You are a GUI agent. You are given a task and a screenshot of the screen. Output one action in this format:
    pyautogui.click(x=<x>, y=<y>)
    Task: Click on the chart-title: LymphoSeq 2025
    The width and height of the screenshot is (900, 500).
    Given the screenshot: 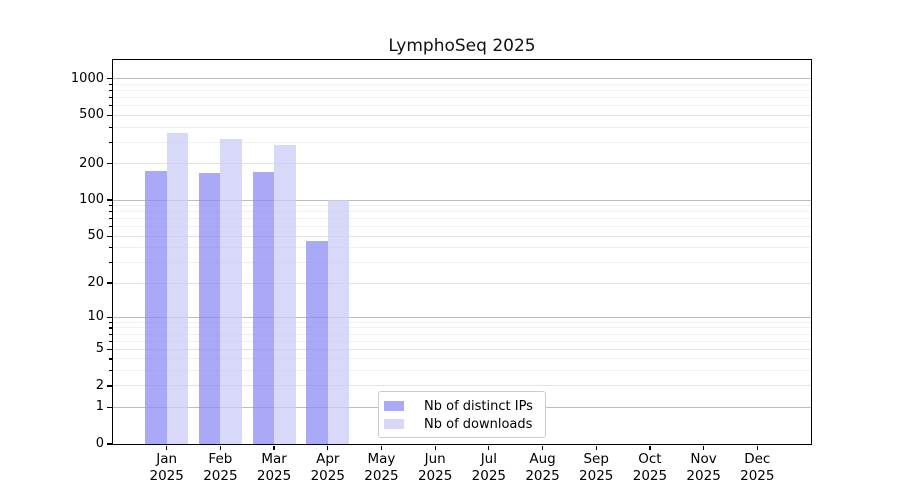 What is the action you would take?
    pyautogui.click(x=462, y=46)
    